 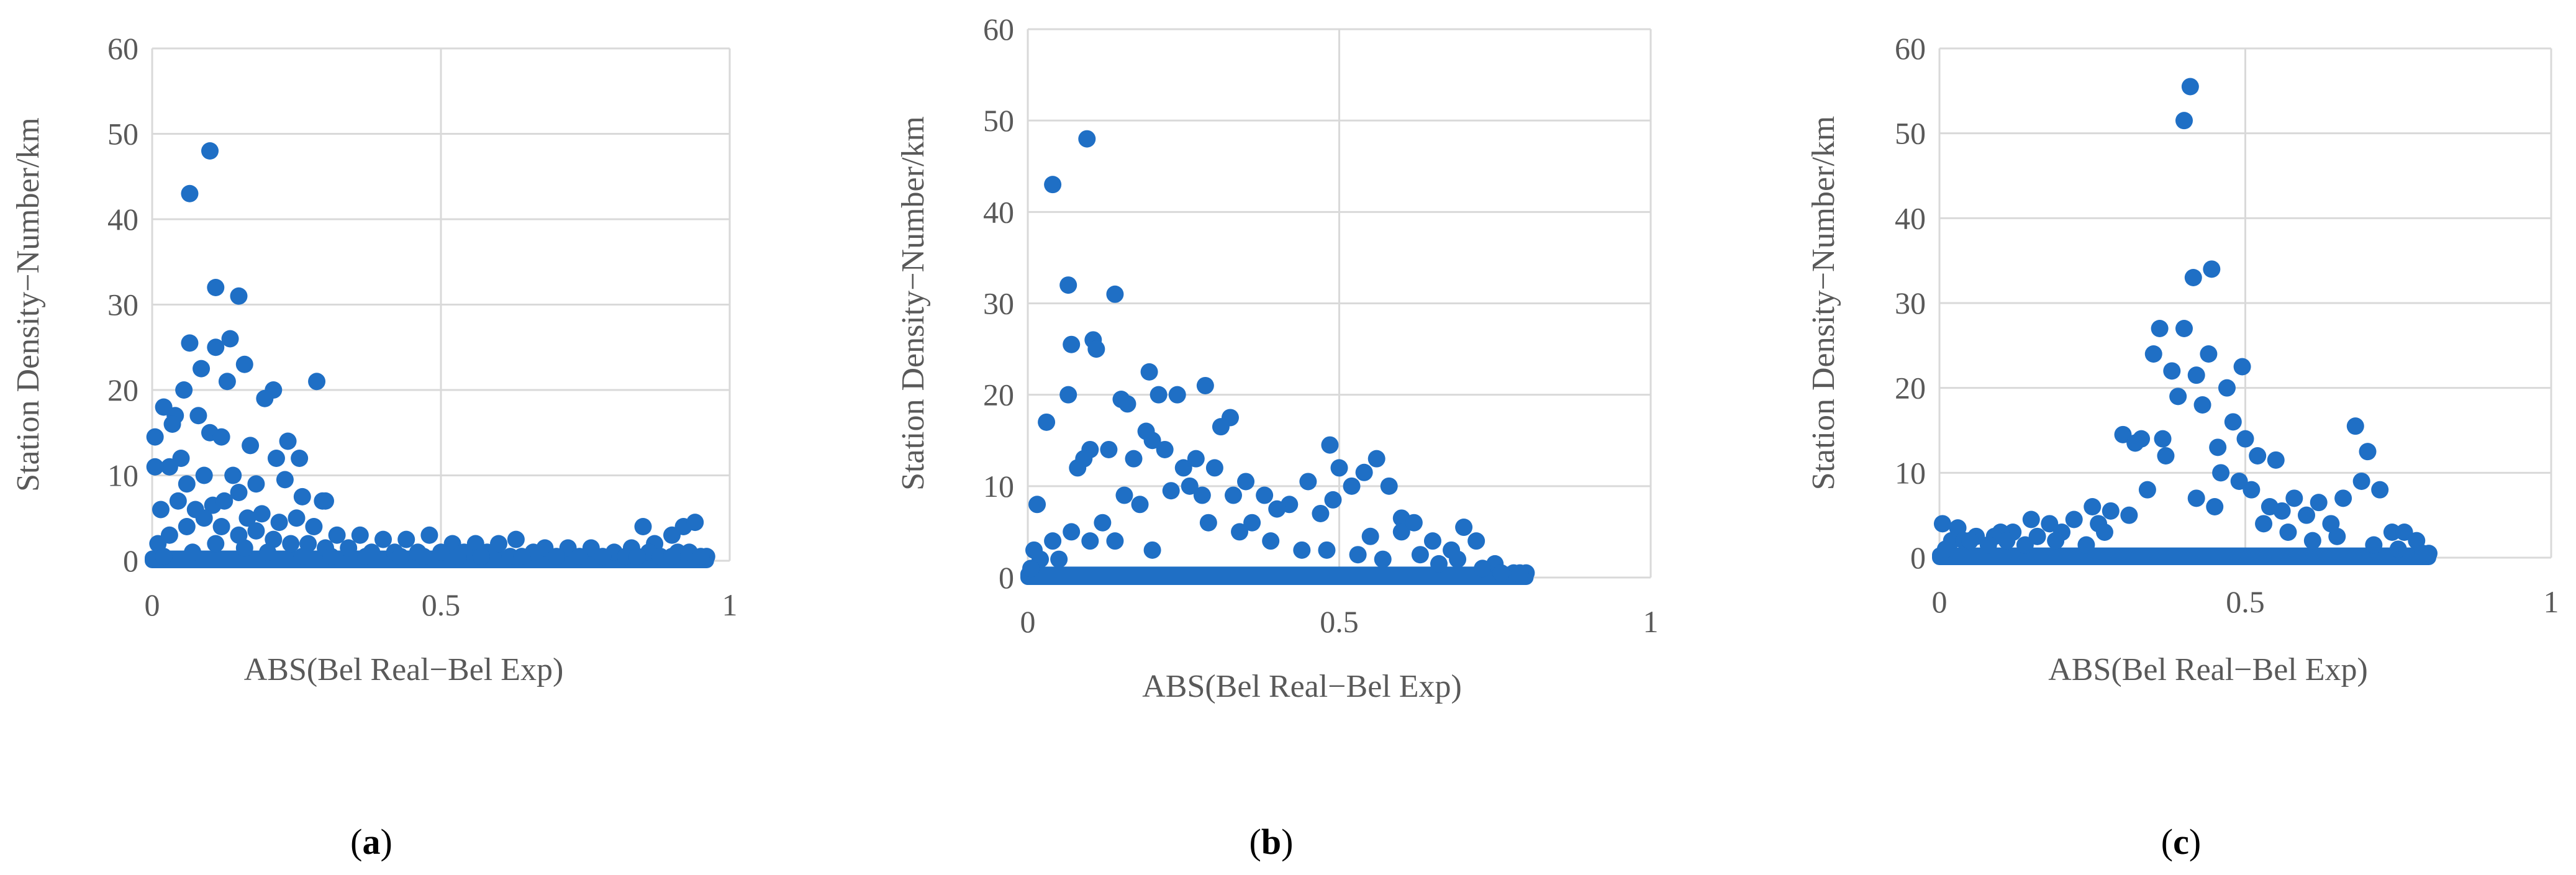 What do you see at coordinates (998, 395) in the screenshot?
I see `y-tick-label: 20` at bounding box center [998, 395].